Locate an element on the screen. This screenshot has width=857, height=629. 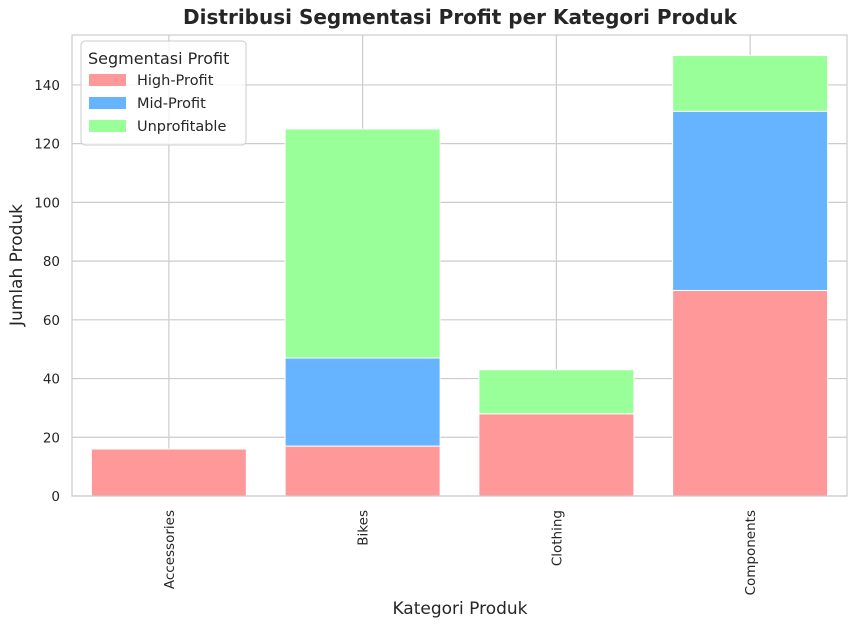
bar-unprofitable-components is located at coordinates (750, 83).